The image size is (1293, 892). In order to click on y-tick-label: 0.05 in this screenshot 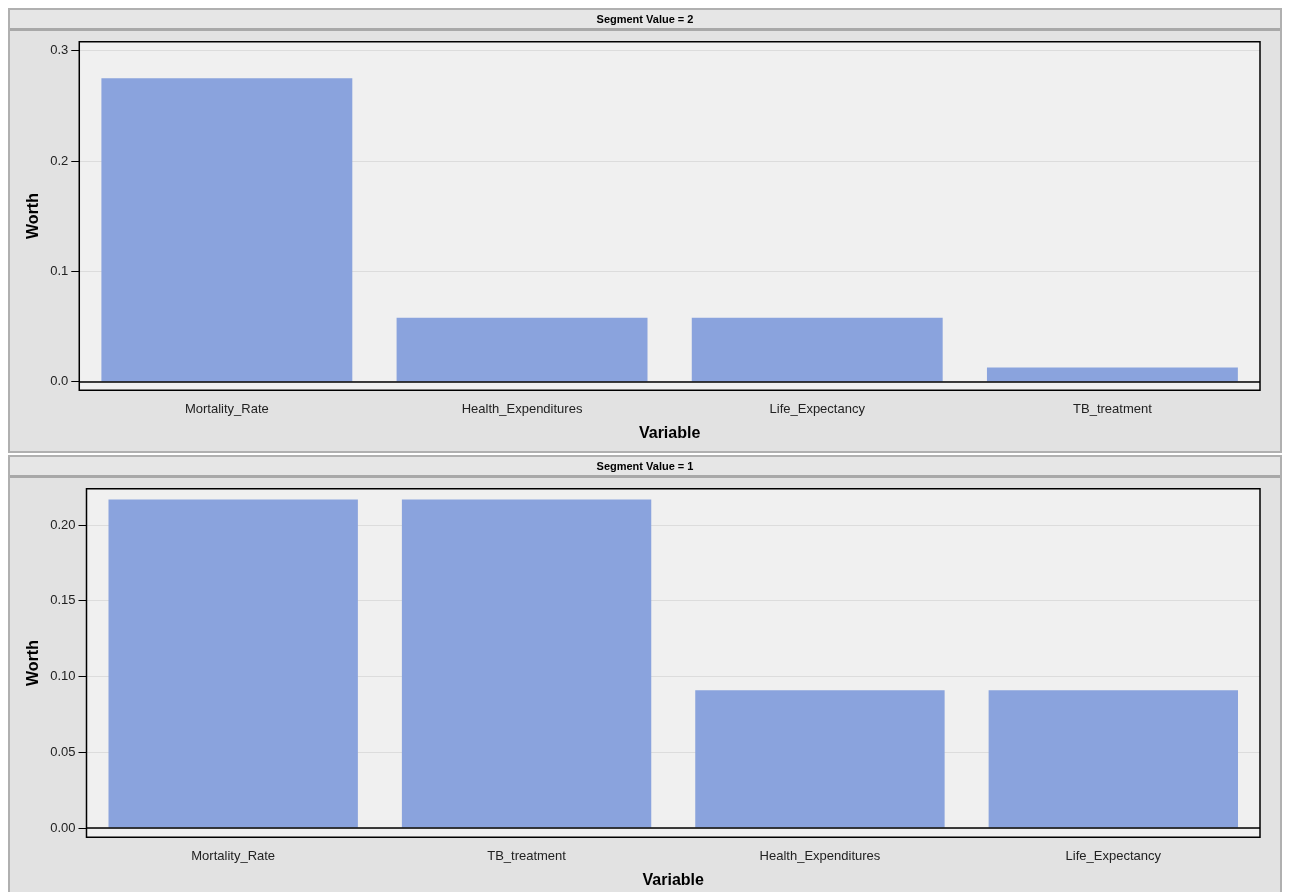, I will do `click(63, 751)`.